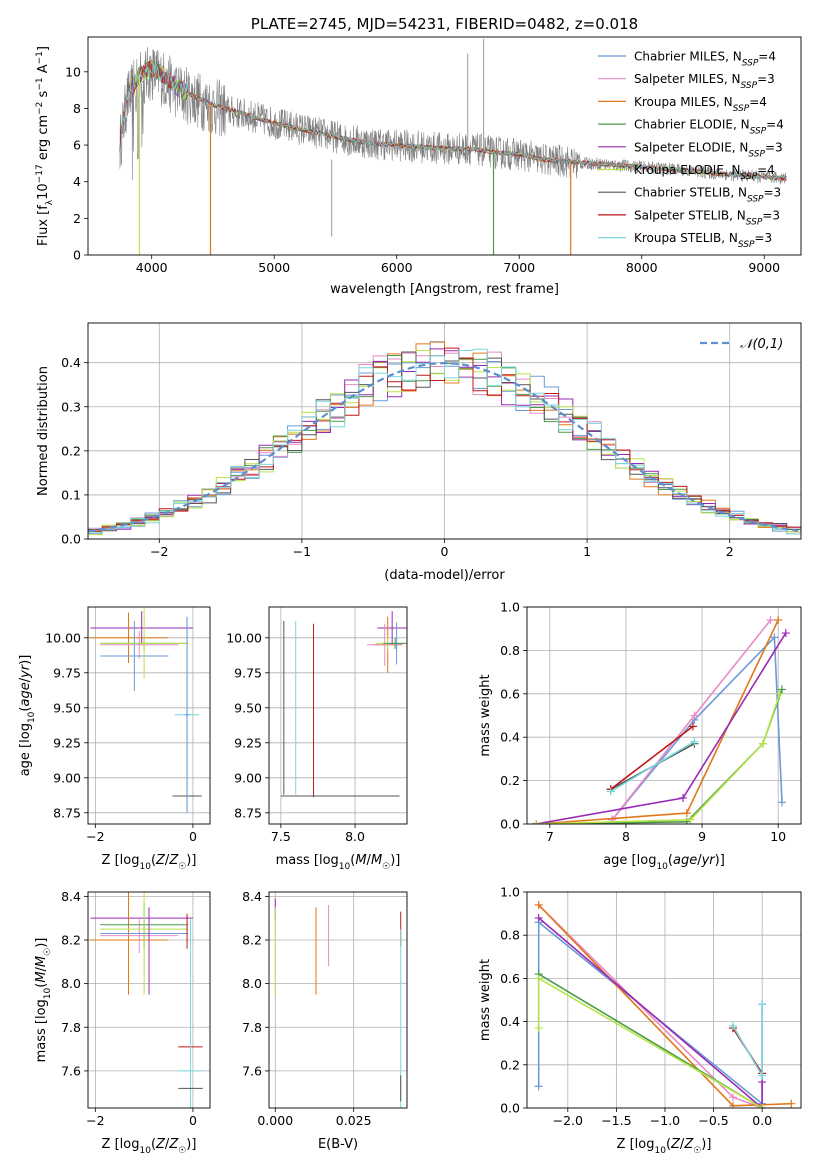  Describe the element at coordinates (67, 777) in the screenshot. I see `y-tick-label: 9.00` at that location.